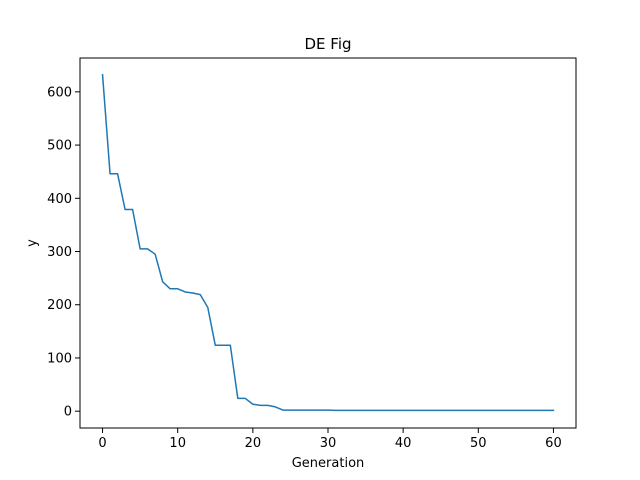 The height and width of the screenshot is (480, 640). What do you see at coordinates (102, 443) in the screenshot?
I see `x-tick-label: 0` at bounding box center [102, 443].